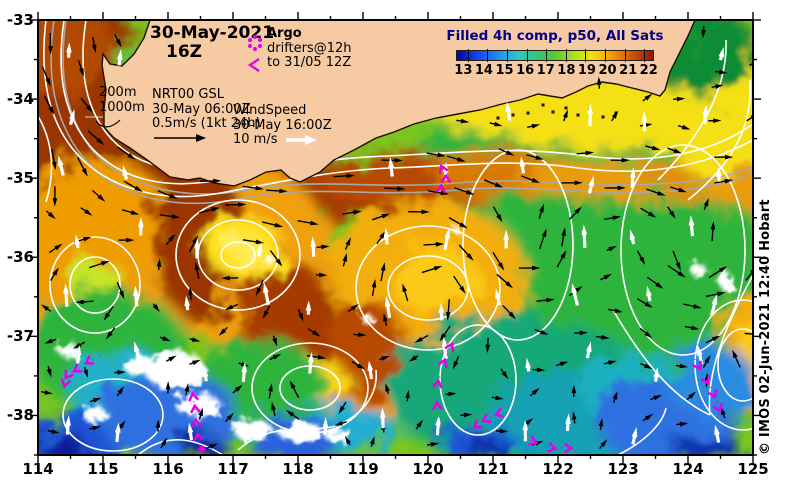  Describe the element at coordinates (254, 53) in the screenshot. I see `argo-flower-icon` at that location.